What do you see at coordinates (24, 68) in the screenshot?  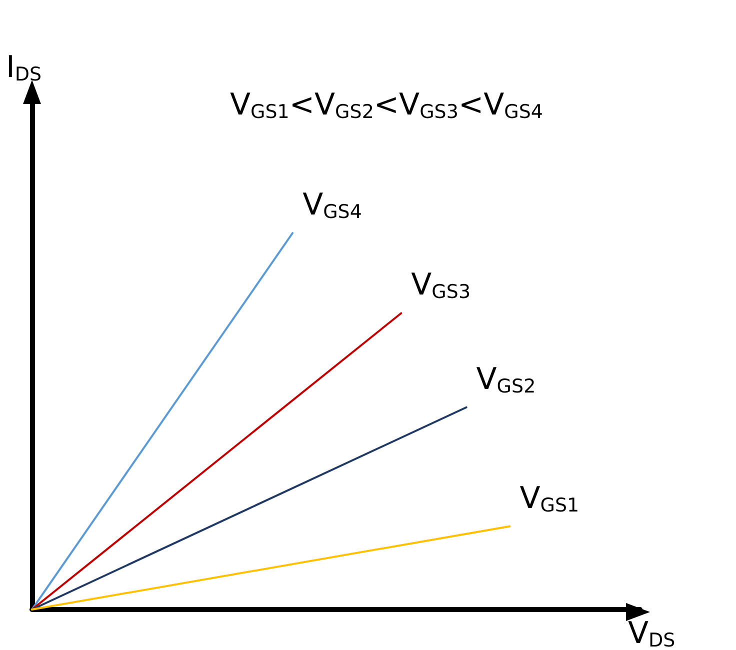 I see `y-axis-title: IDS` at bounding box center [24, 68].